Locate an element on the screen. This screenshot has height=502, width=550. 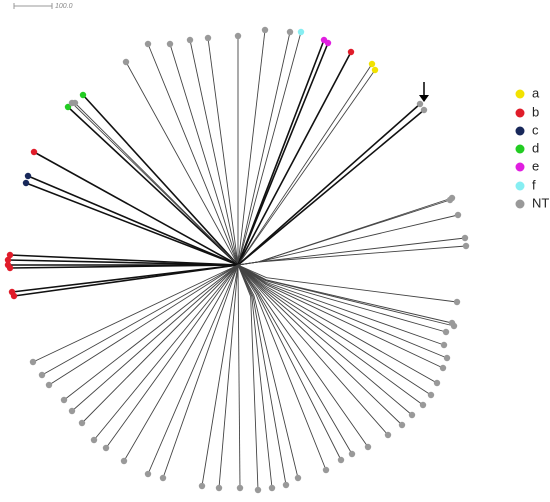
legend-label: c is located at coordinates (535, 129).